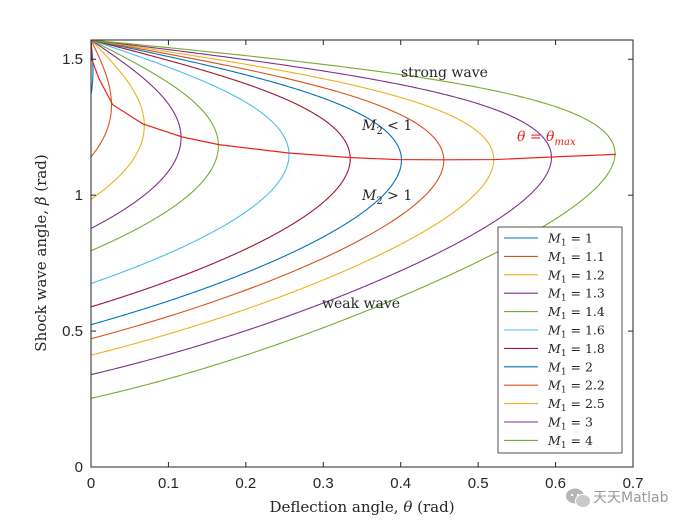 The width and height of the screenshot is (700, 525). Describe the element at coordinates (578, 498) in the screenshot. I see `wechat-icon` at that location.